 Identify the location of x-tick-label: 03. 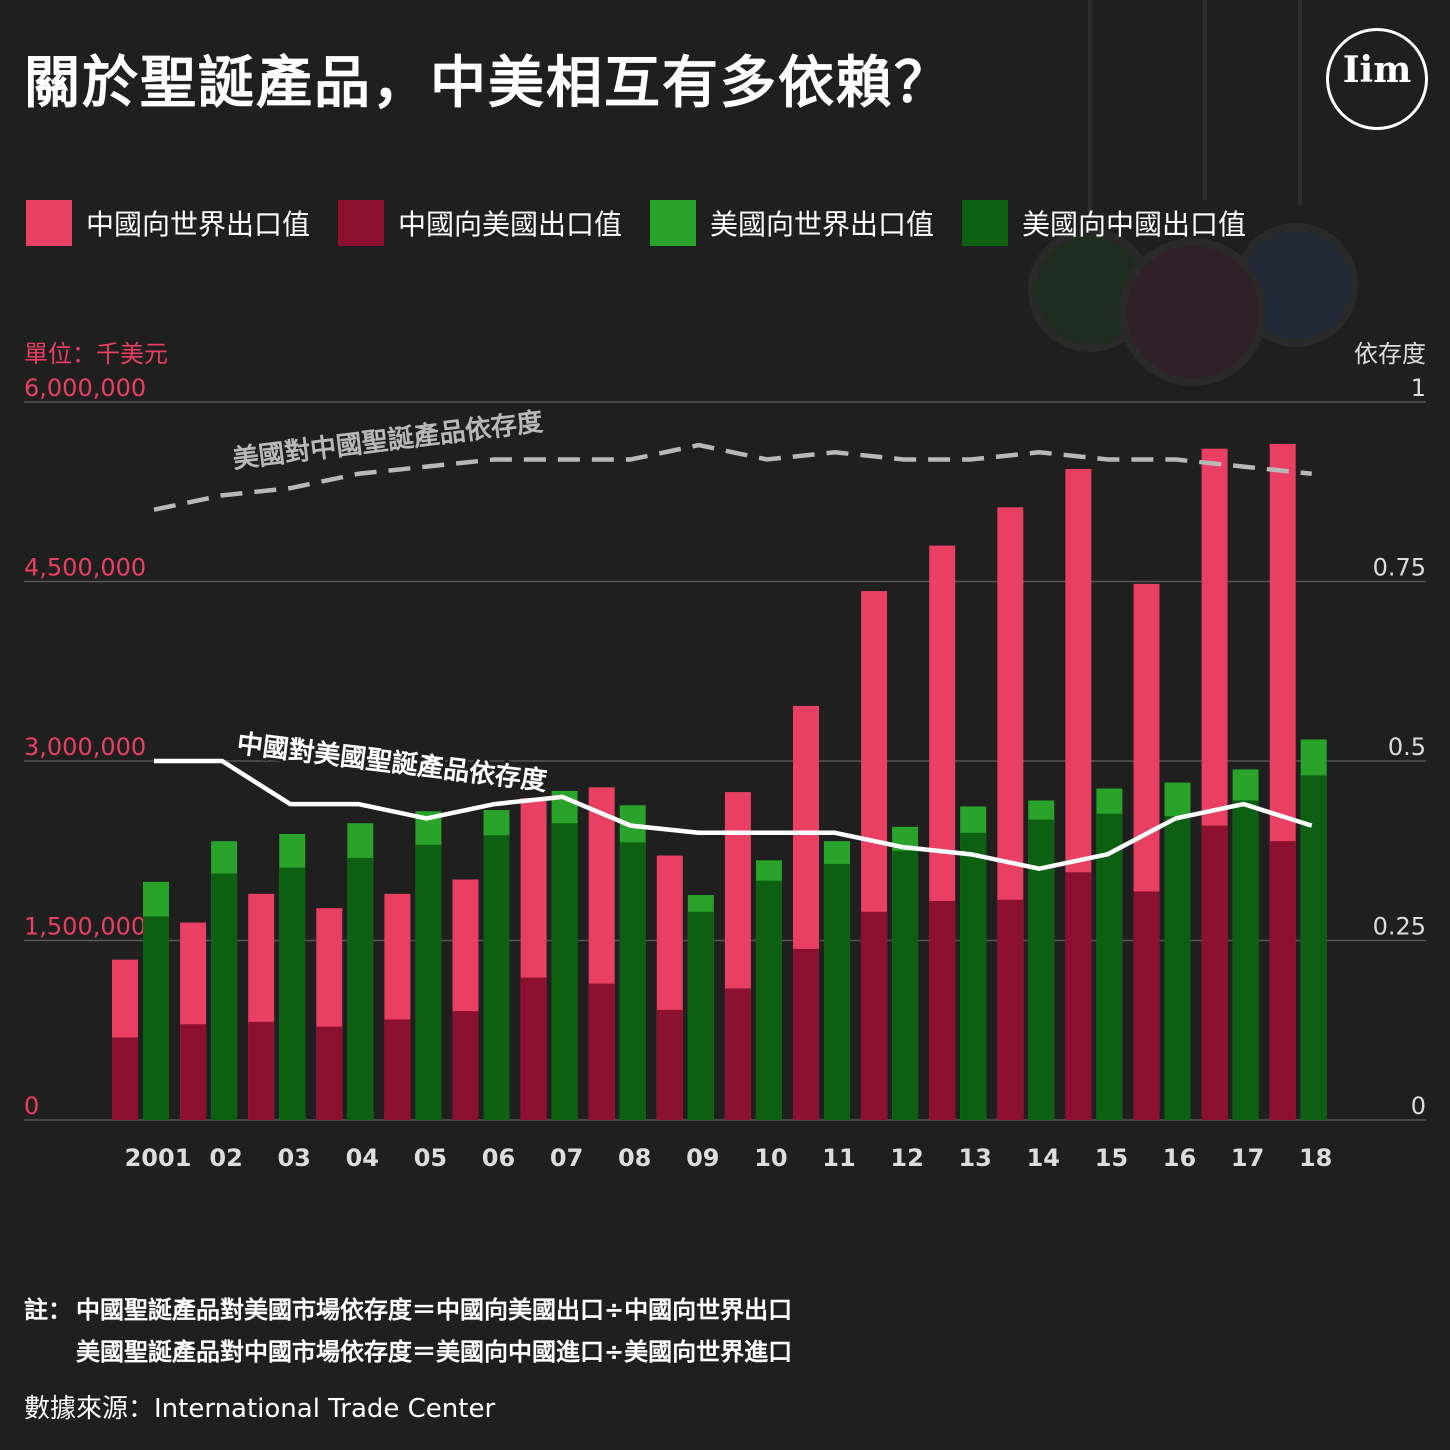
(293, 1158).